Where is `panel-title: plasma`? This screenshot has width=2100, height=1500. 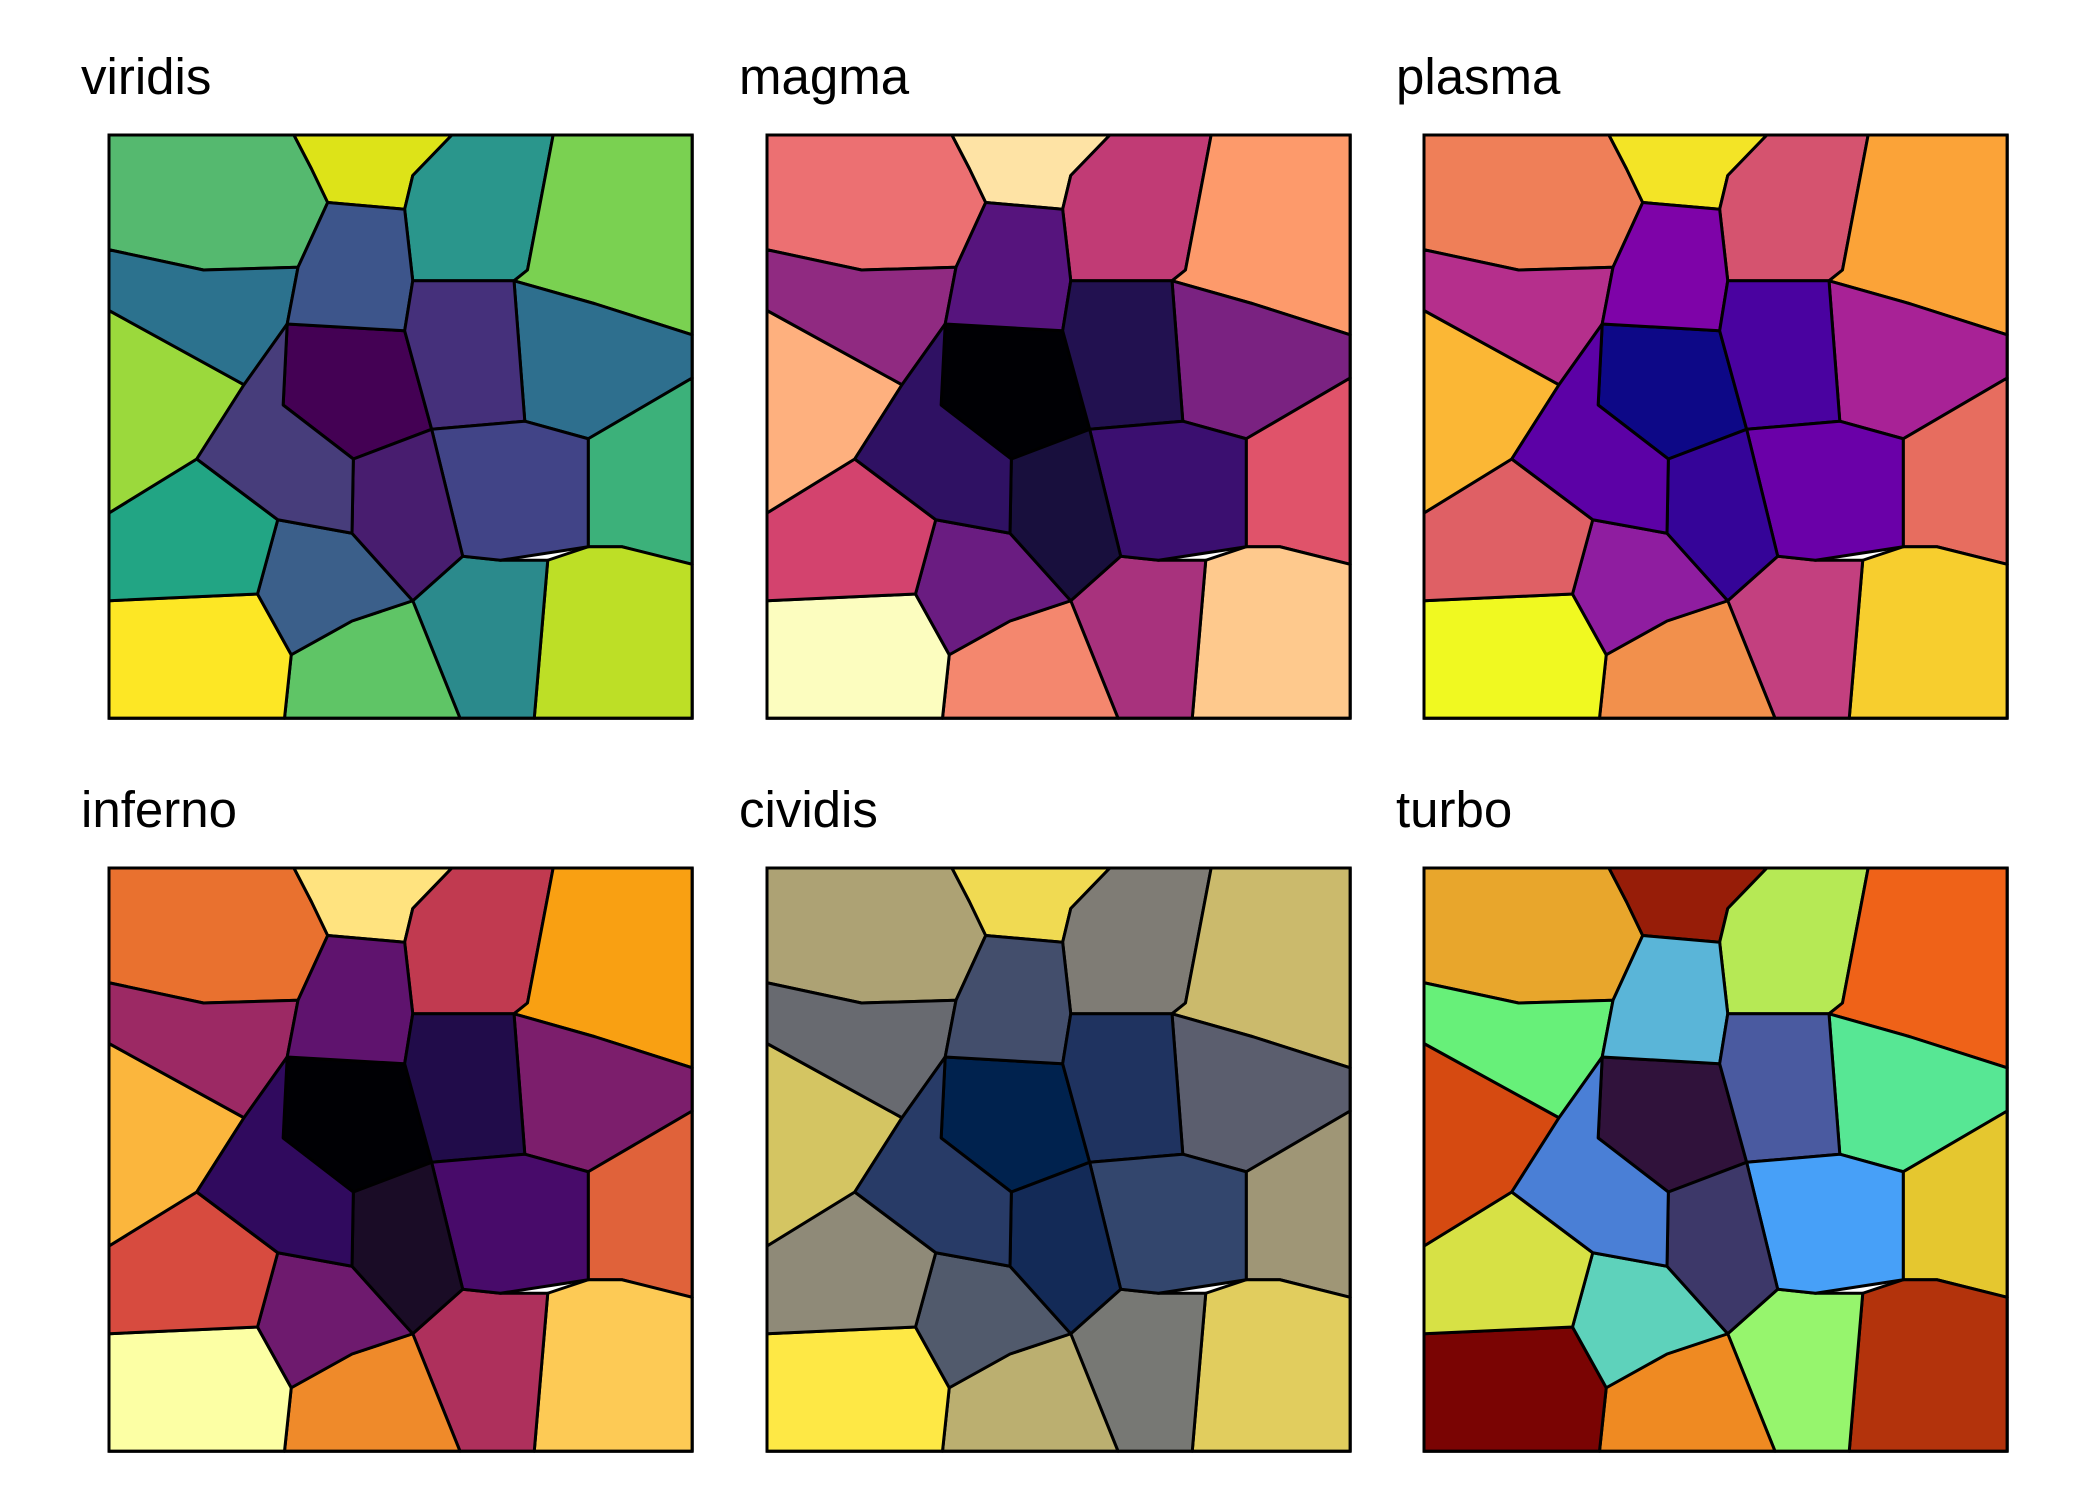 panel-title: plasma is located at coordinates (1478, 76).